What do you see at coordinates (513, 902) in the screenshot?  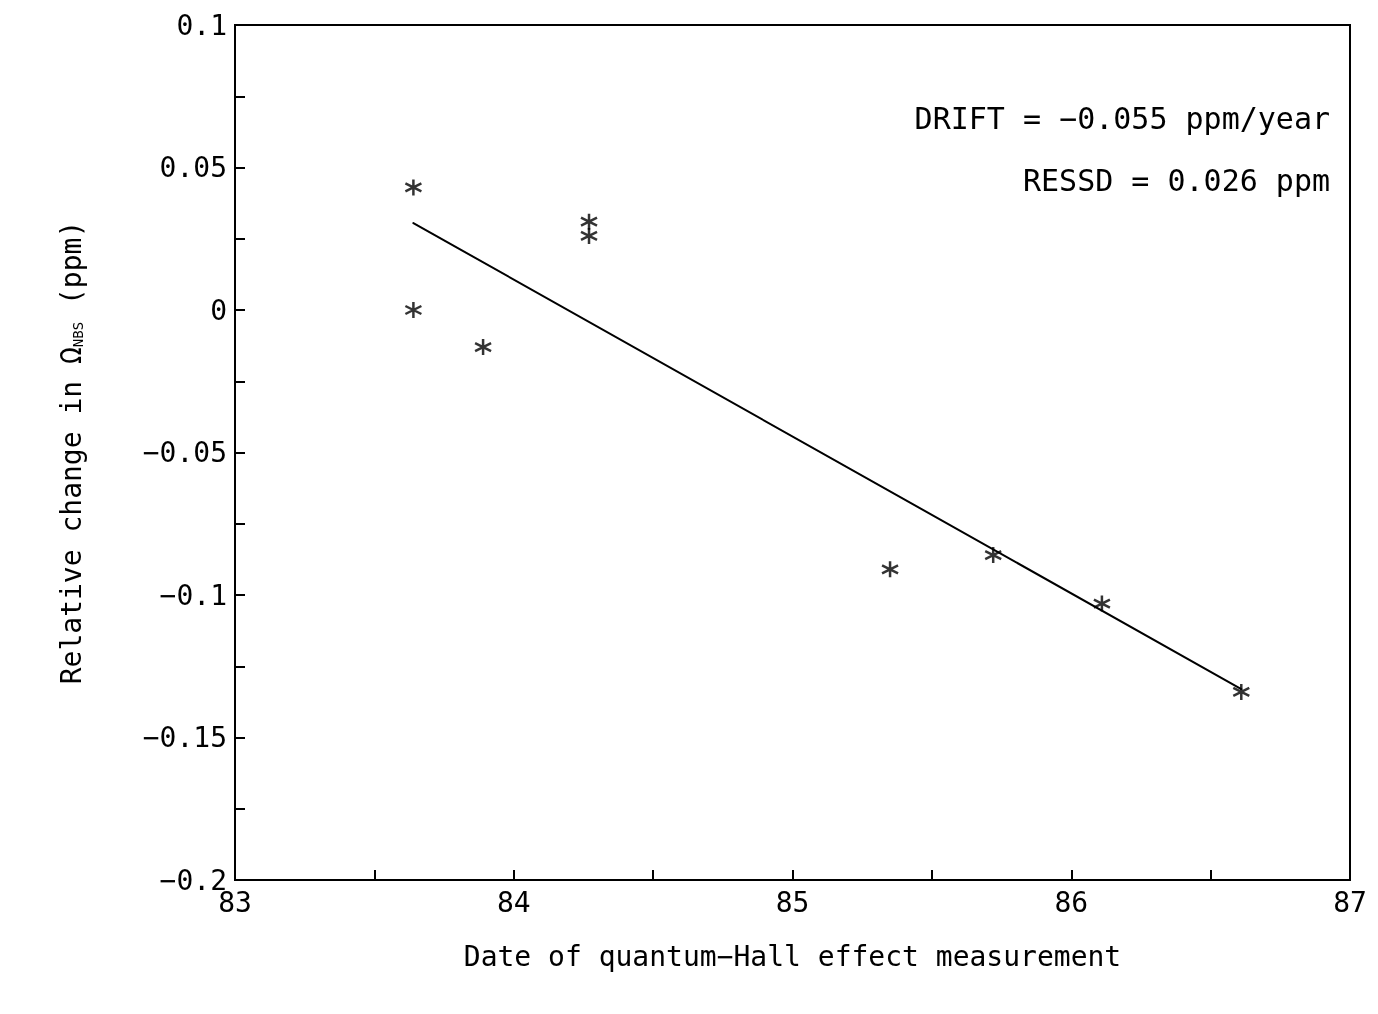 I see `x-tick-label: 84` at bounding box center [513, 902].